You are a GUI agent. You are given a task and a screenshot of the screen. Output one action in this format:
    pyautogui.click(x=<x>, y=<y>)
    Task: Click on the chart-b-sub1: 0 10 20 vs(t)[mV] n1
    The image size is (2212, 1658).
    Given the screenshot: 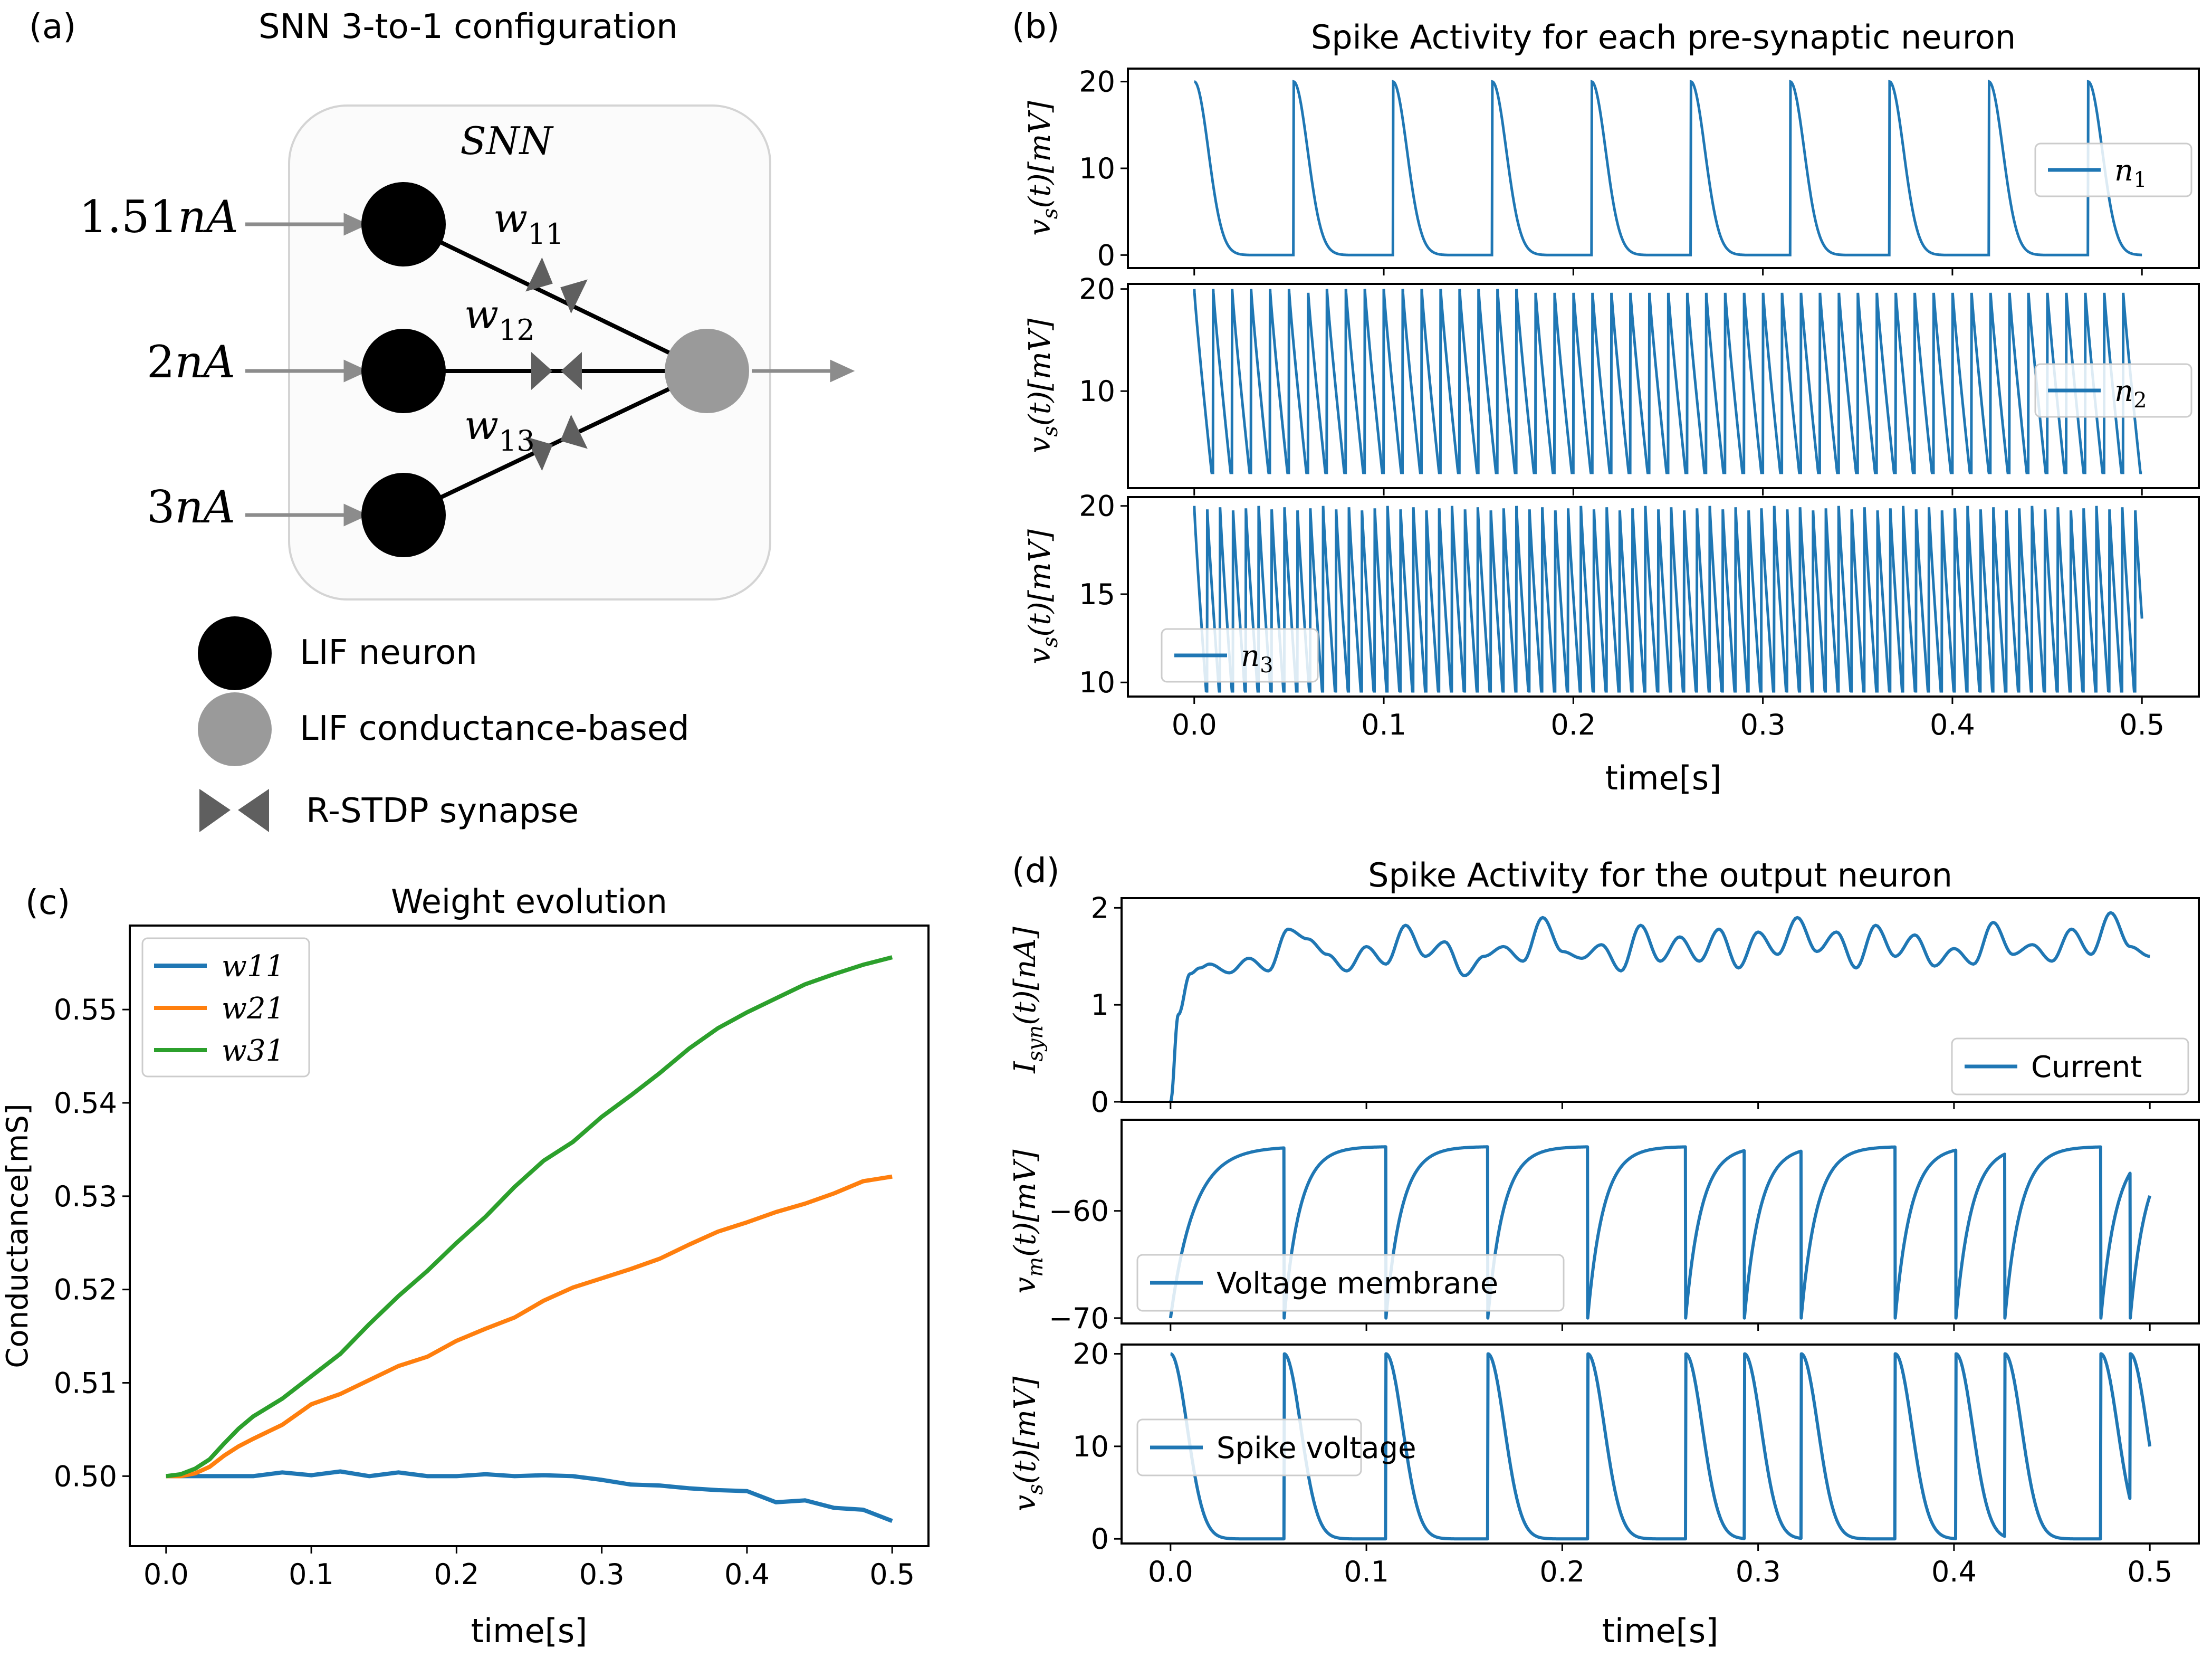 What is the action you would take?
    pyautogui.click(x=1612, y=170)
    